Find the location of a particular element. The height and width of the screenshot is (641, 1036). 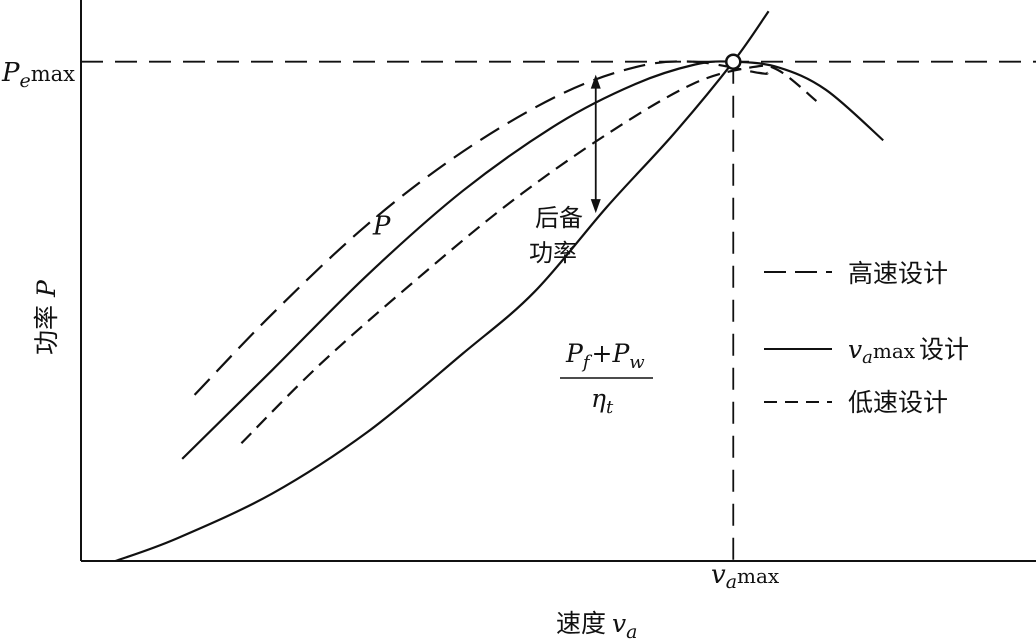

resistance-formula-denominator: ηt is located at coordinates (602, 401).